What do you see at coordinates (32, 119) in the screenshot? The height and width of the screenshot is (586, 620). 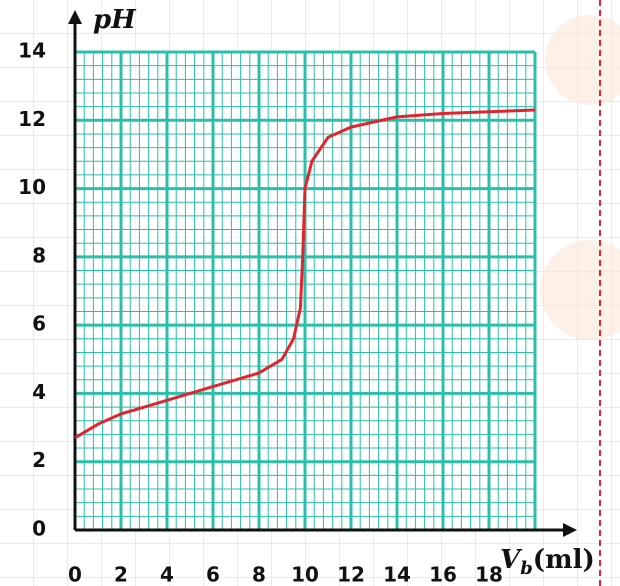 I see `y-tick-label: 12` at bounding box center [32, 119].